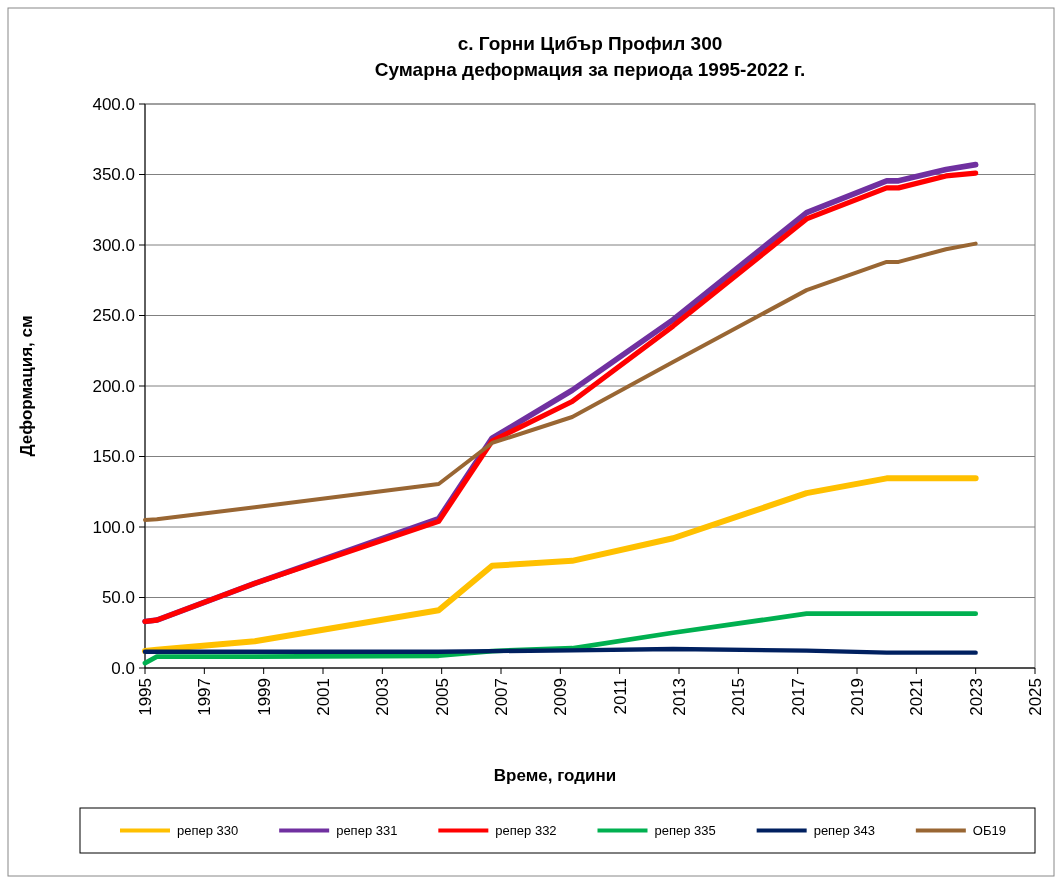  What do you see at coordinates (113, 104) in the screenshot?
I see `y-tick-label: 400.0` at bounding box center [113, 104].